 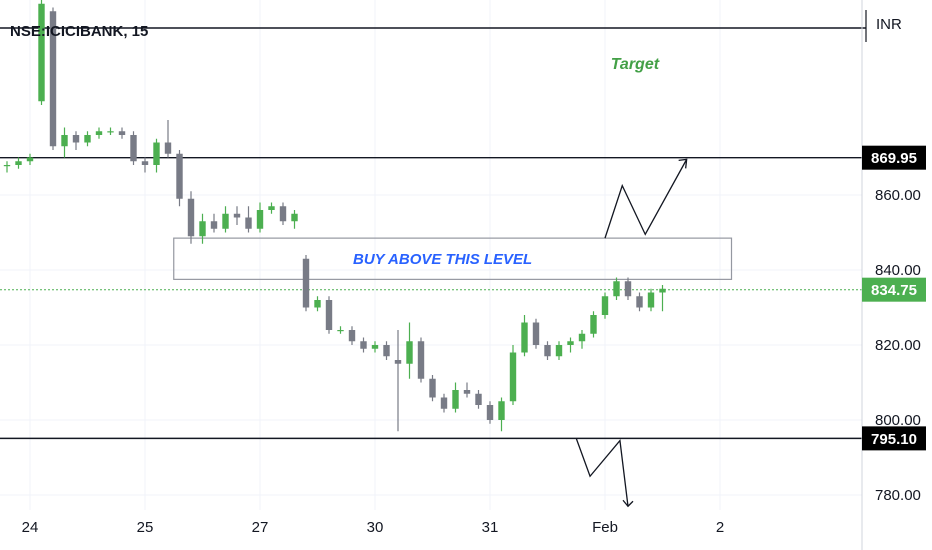 I want to click on upward-arrow-head, so click(x=683, y=163).